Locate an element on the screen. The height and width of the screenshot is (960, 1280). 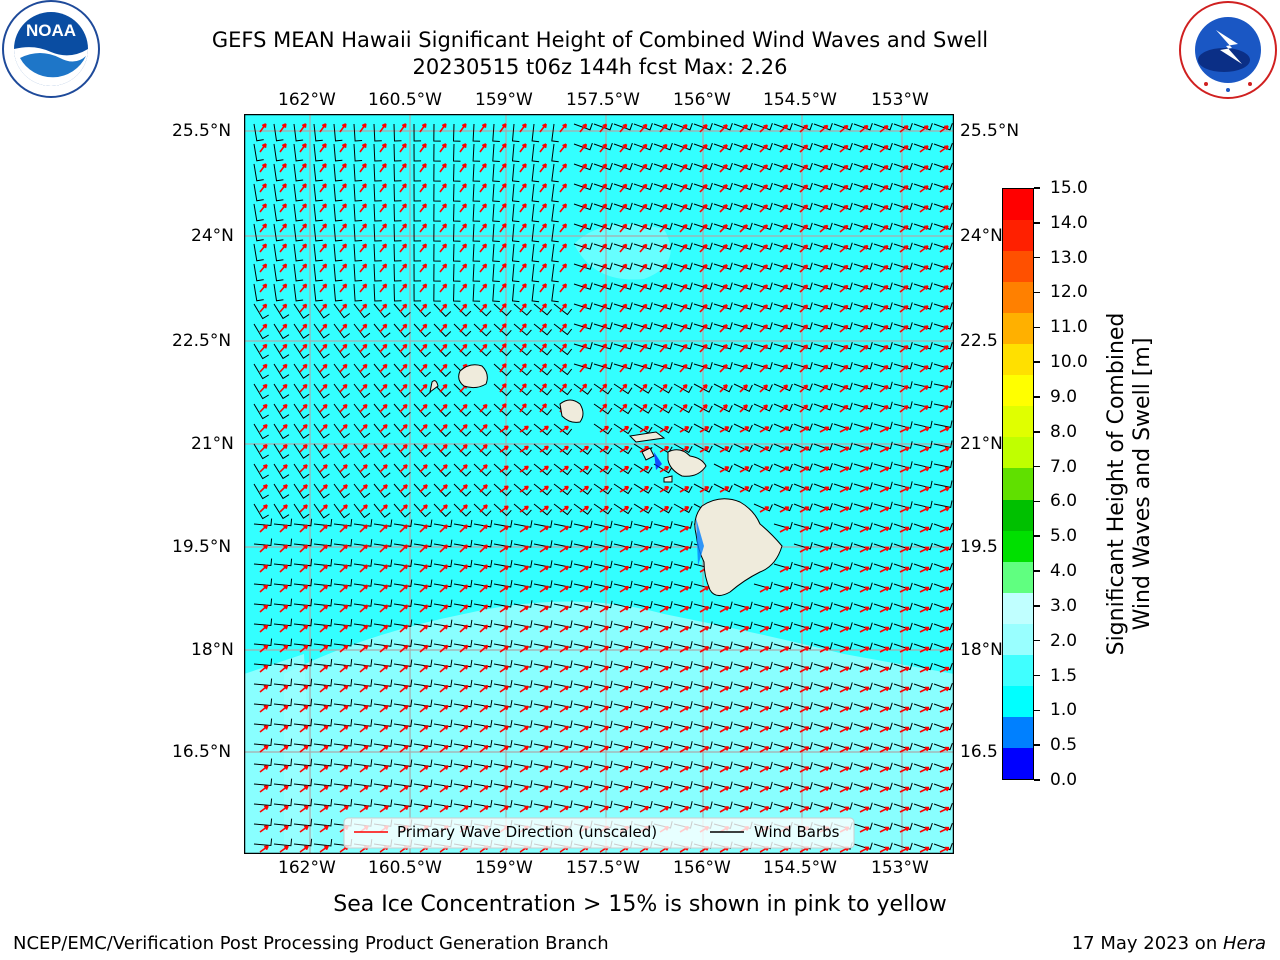
colorbar-tick-label: 2.0 is located at coordinates (1064, 640).